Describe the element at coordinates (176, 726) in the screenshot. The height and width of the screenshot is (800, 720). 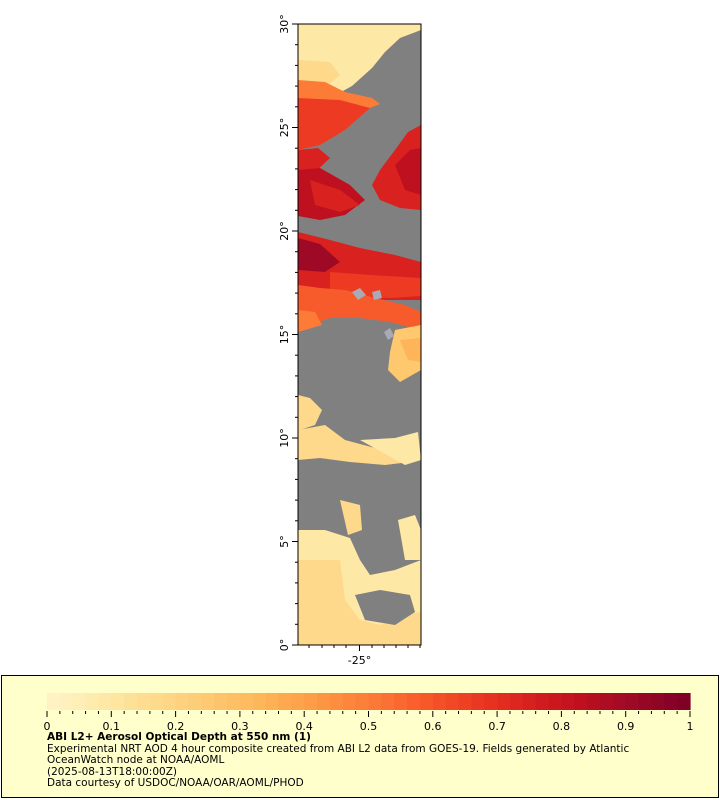
I see `colorbar-tick-label: 0.2` at that location.